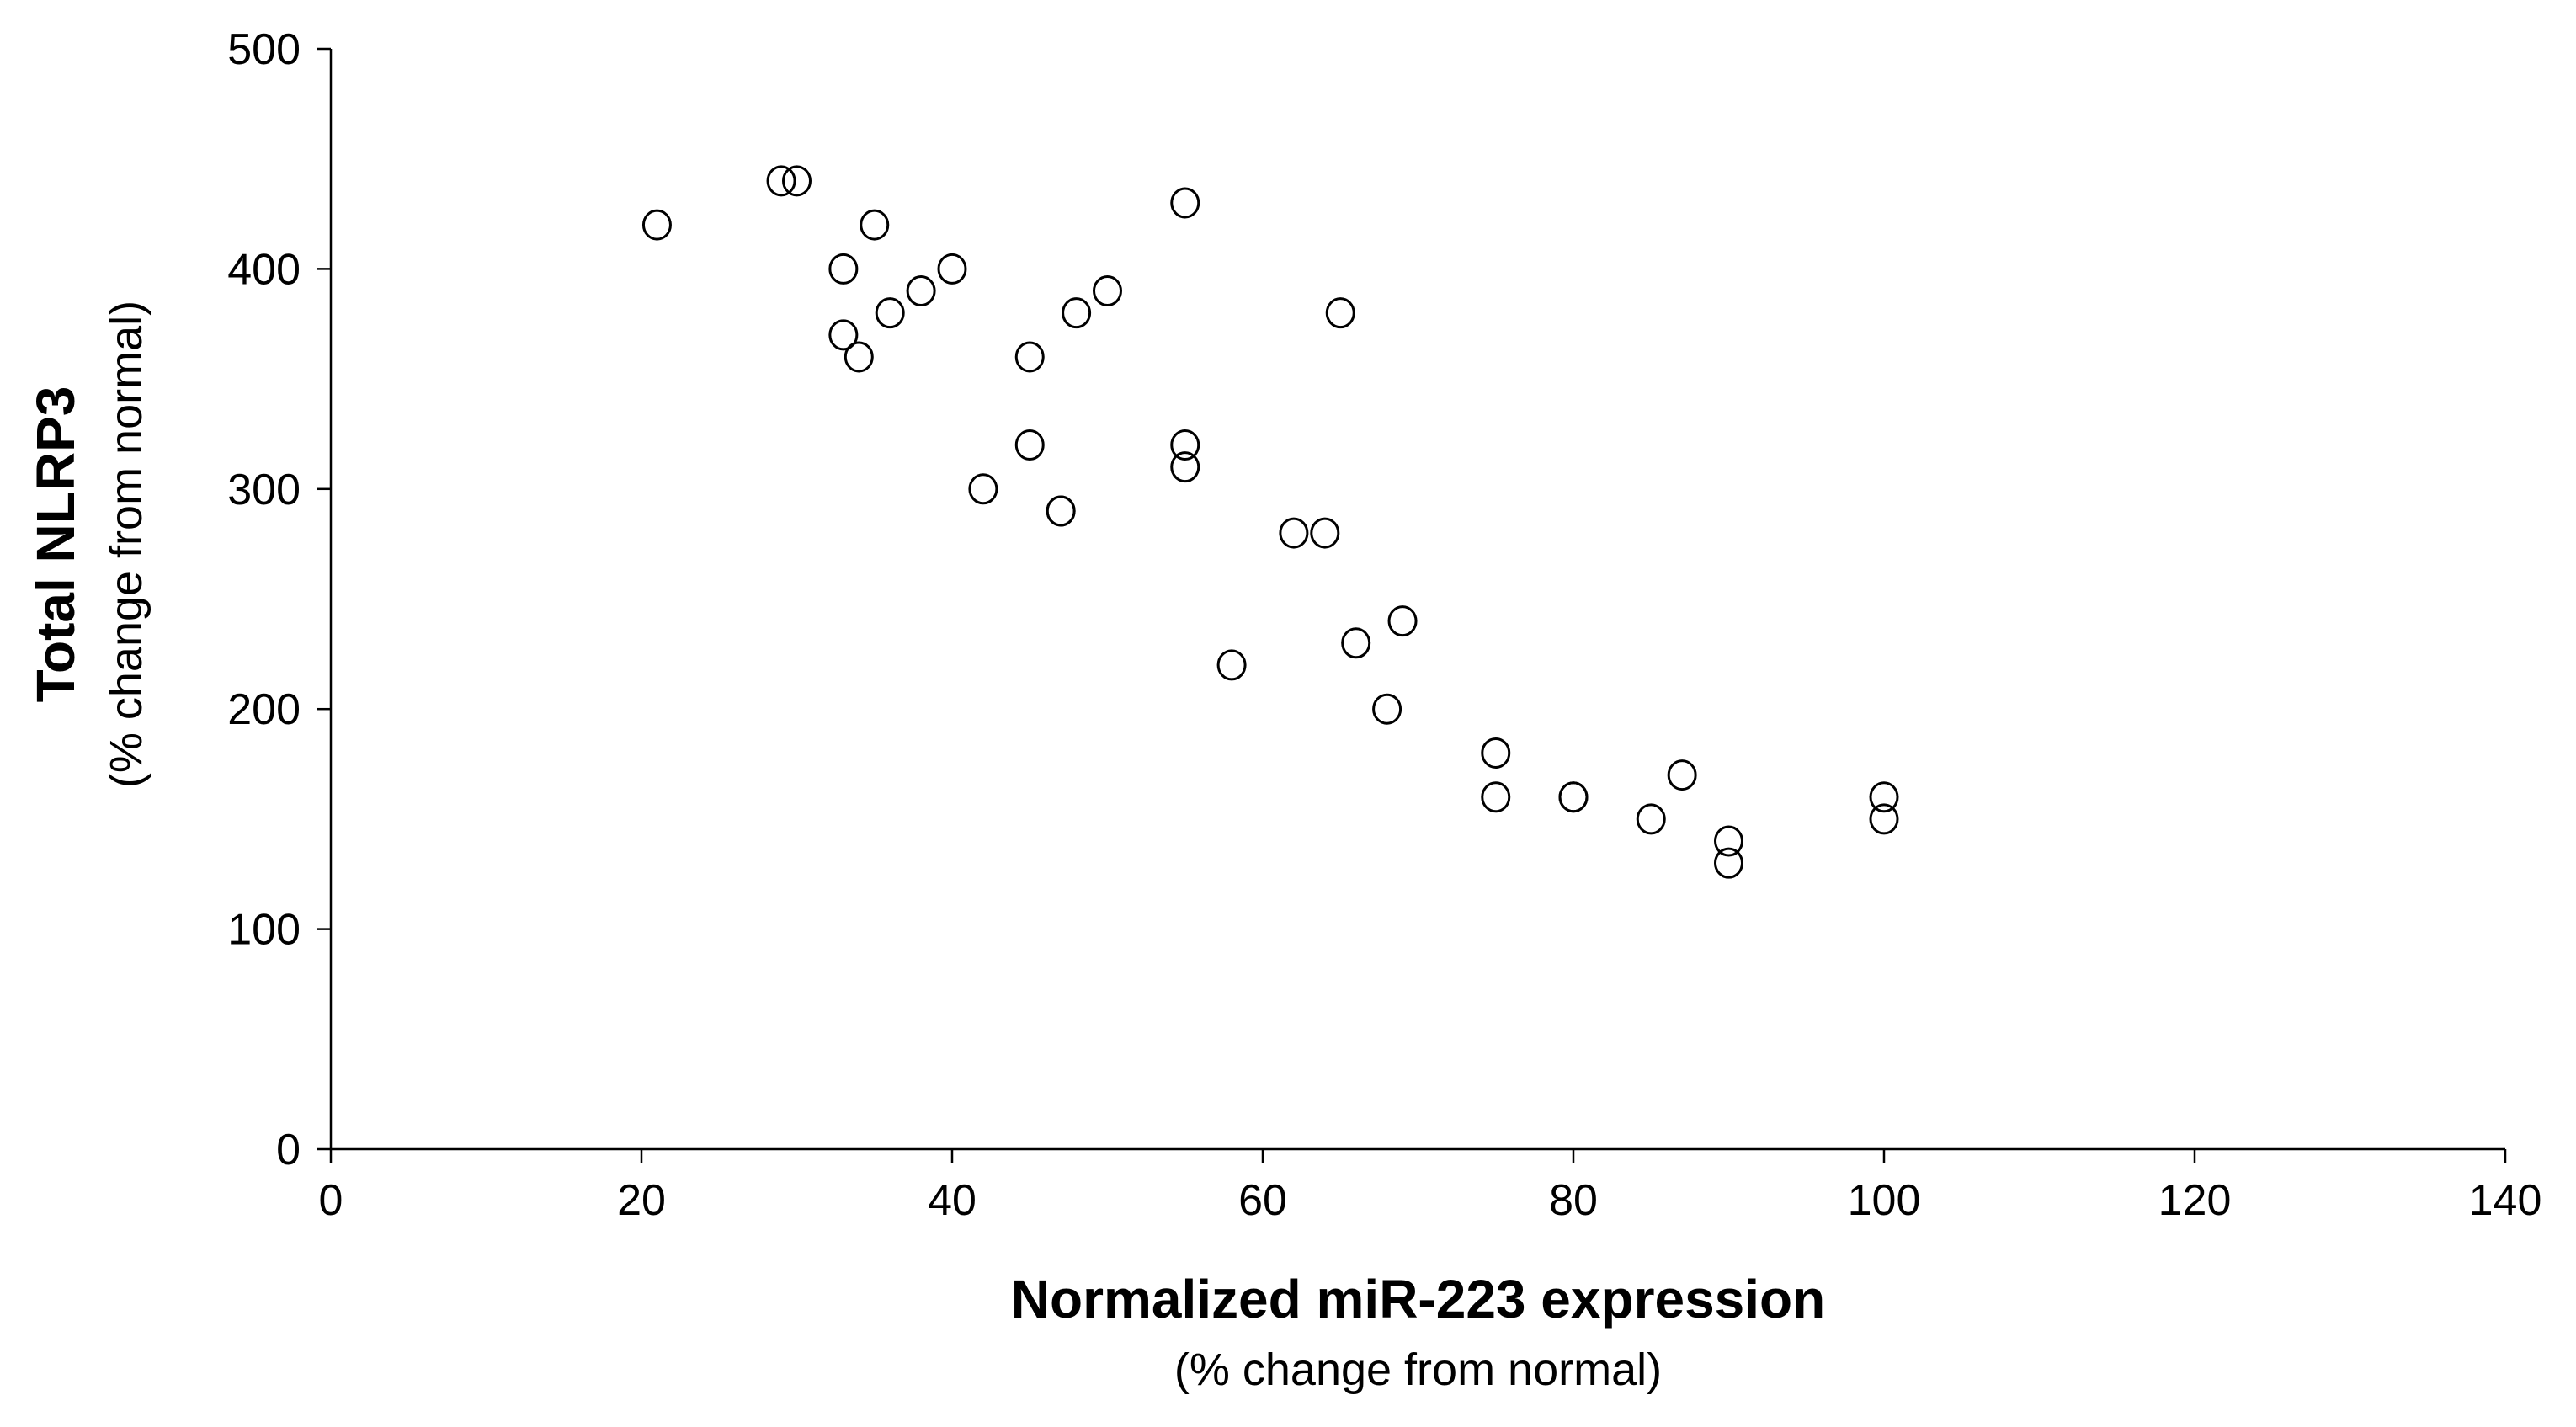 This screenshot has height=1427, width=2576. I want to click on y-axis-title: Total NLRP3, so click(56, 544).